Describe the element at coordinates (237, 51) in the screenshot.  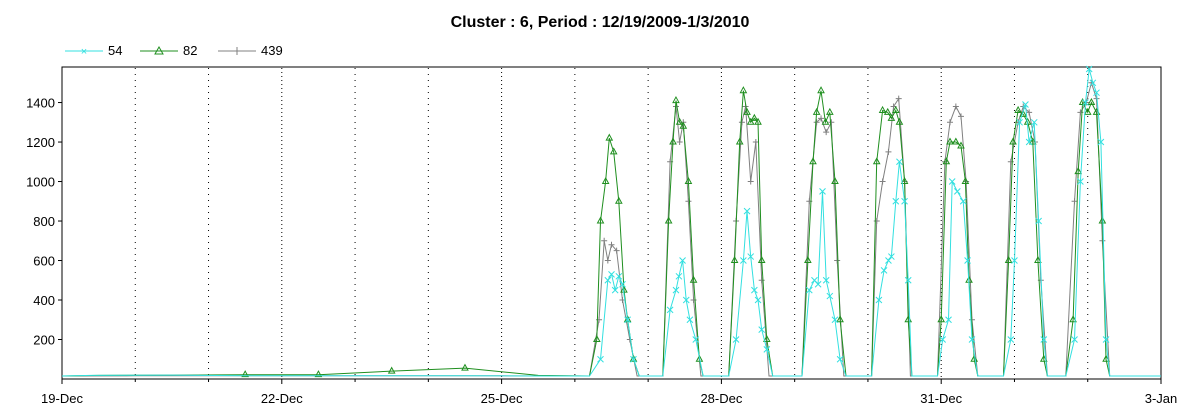
I see `legend-marker-plus-icon` at that location.